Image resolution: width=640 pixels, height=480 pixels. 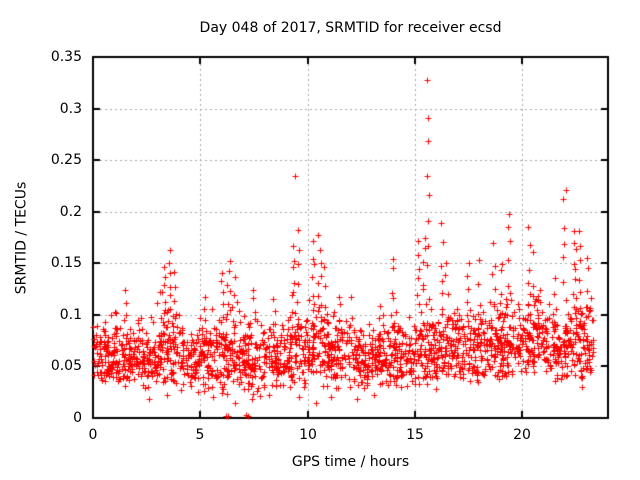 I want to click on y-tick-label: 0.05, so click(x=66, y=366).